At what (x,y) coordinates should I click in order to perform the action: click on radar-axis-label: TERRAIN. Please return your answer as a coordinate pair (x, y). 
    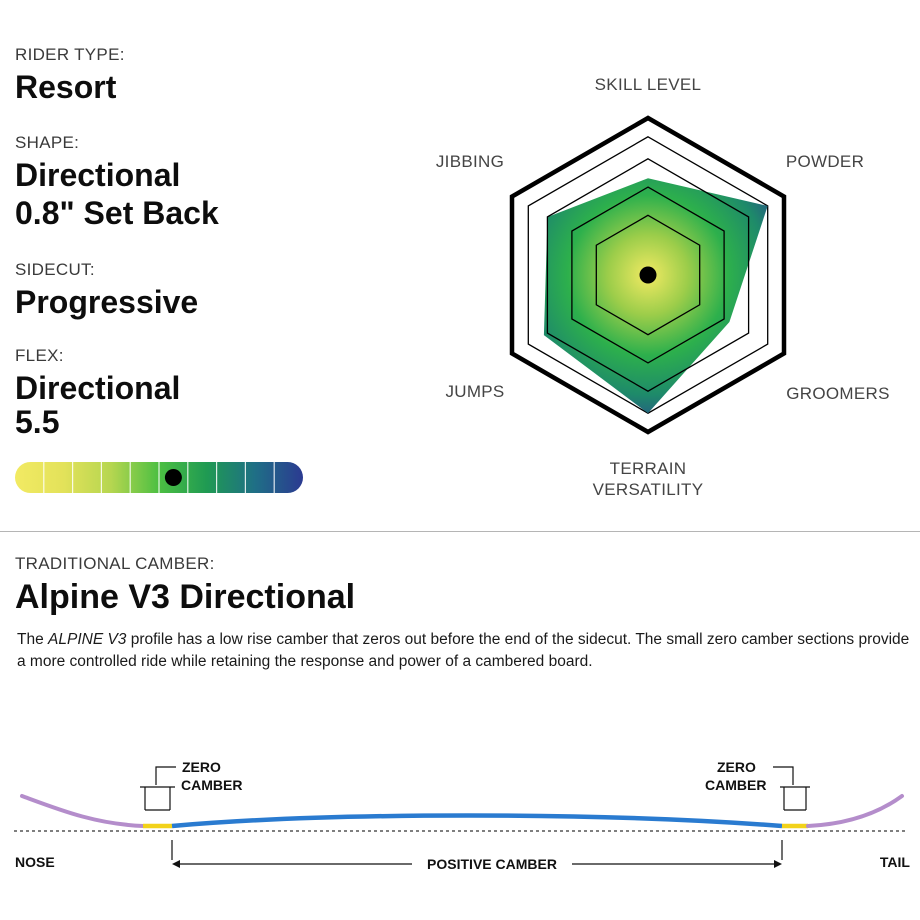
    Looking at the image, I should click on (648, 468).